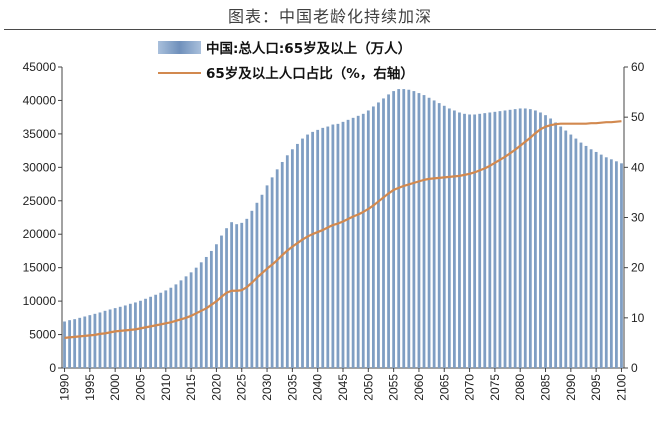 This screenshot has width=660, height=423. What do you see at coordinates (546, 387) in the screenshot?
I see `x-tick-label: 2085` at bounding box center [546, 387].